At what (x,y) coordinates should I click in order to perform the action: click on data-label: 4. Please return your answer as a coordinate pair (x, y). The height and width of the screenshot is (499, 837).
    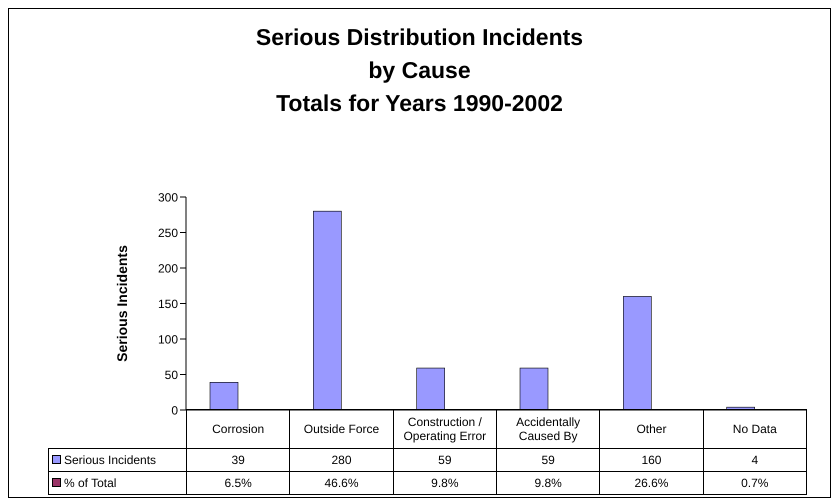
    Looking at the image, I should click on (754, 460).